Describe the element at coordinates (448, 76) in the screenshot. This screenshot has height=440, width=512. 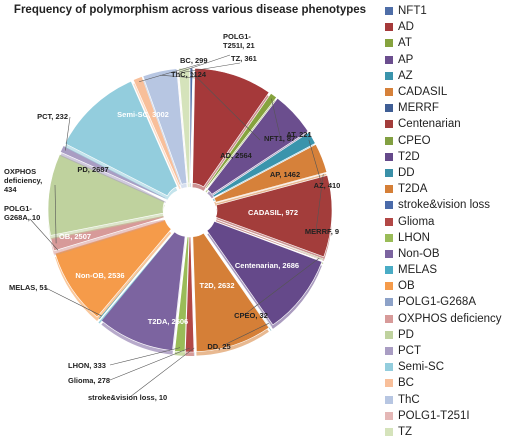
I see `legend-item-az: AZ` at that location.